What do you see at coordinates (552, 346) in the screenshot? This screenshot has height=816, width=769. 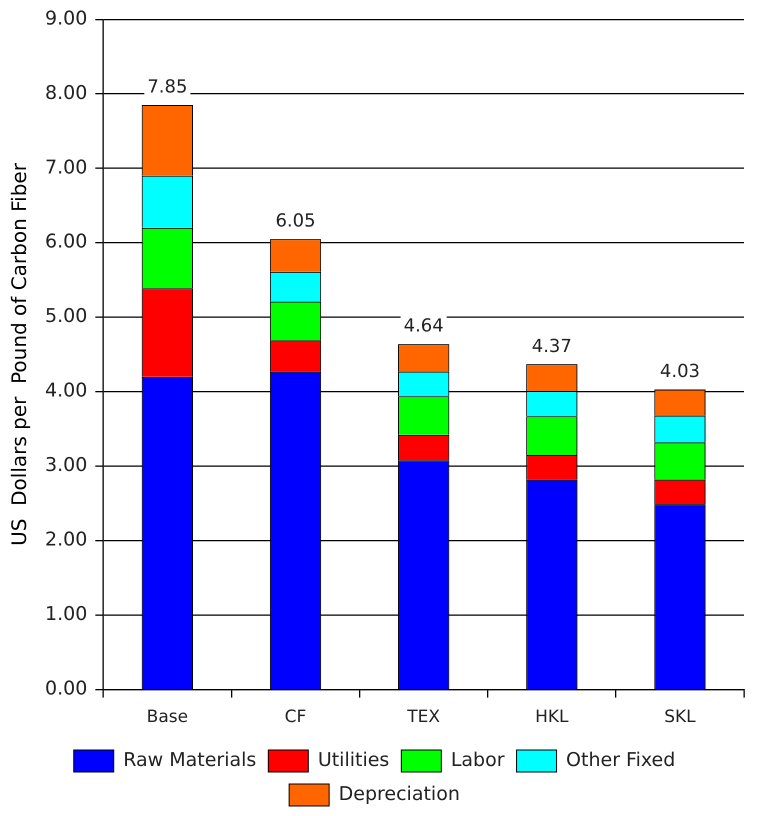 I see `total-label: 4.37` at bounding box center [552, 346].